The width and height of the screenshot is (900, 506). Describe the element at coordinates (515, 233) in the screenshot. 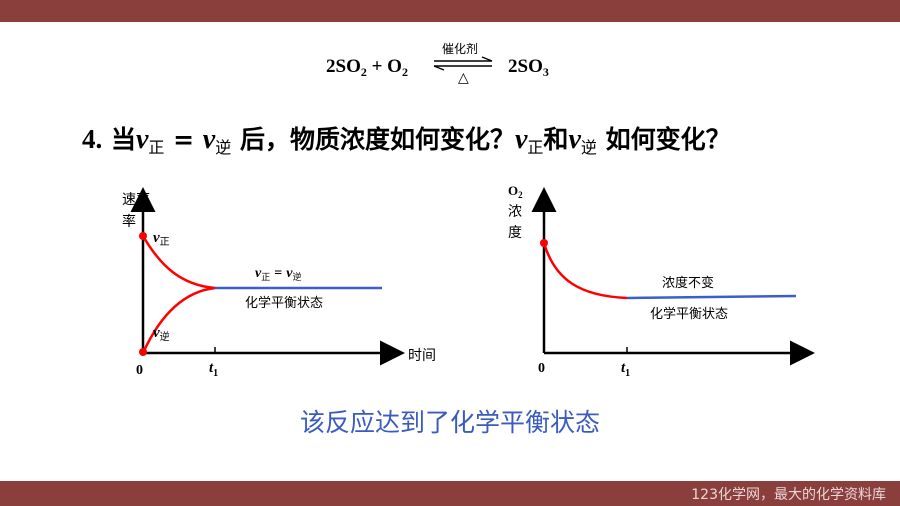

I see `y-label-text-2: 度` at that location.